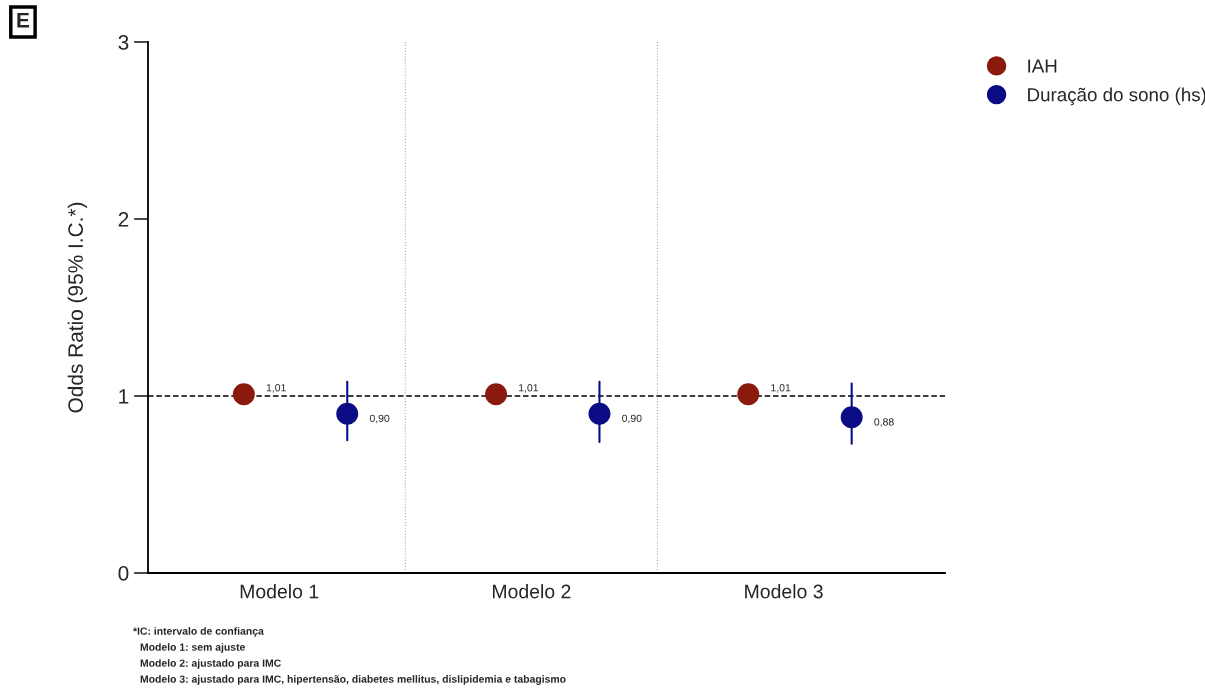 Image resolution: width=1205 pixels, height=697 pixels. What do you see at coordinates (279, 591) in the screenshot?
I see `x-tick-label: Modelo 1` at bounding box center [279, 591].